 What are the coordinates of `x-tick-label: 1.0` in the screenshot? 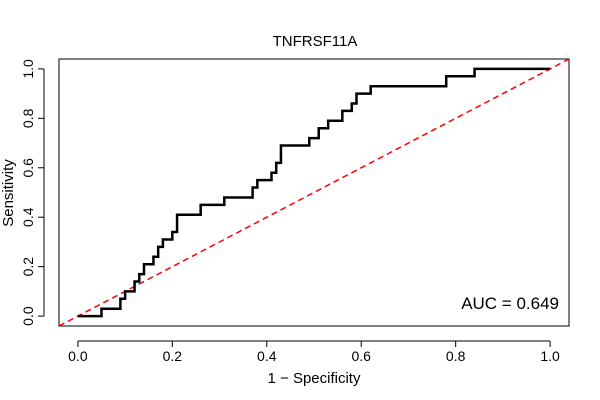 It's located at (550, 356).